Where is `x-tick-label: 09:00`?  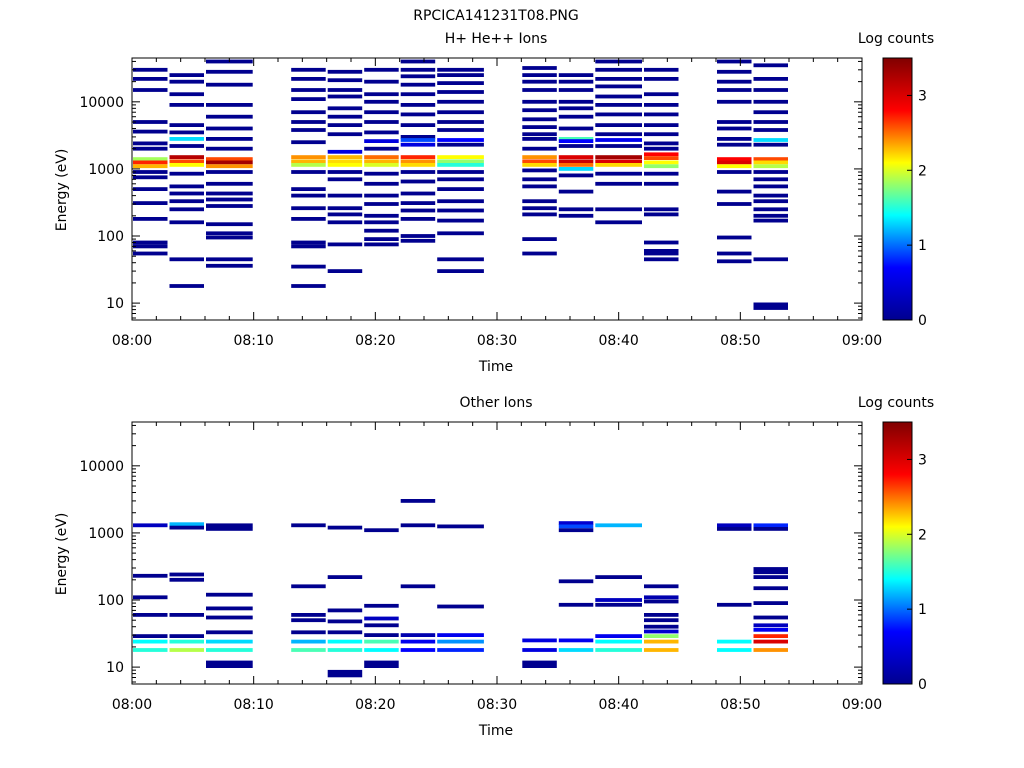 x-tick-label: 09:00 is located at coordinates (862, 341).